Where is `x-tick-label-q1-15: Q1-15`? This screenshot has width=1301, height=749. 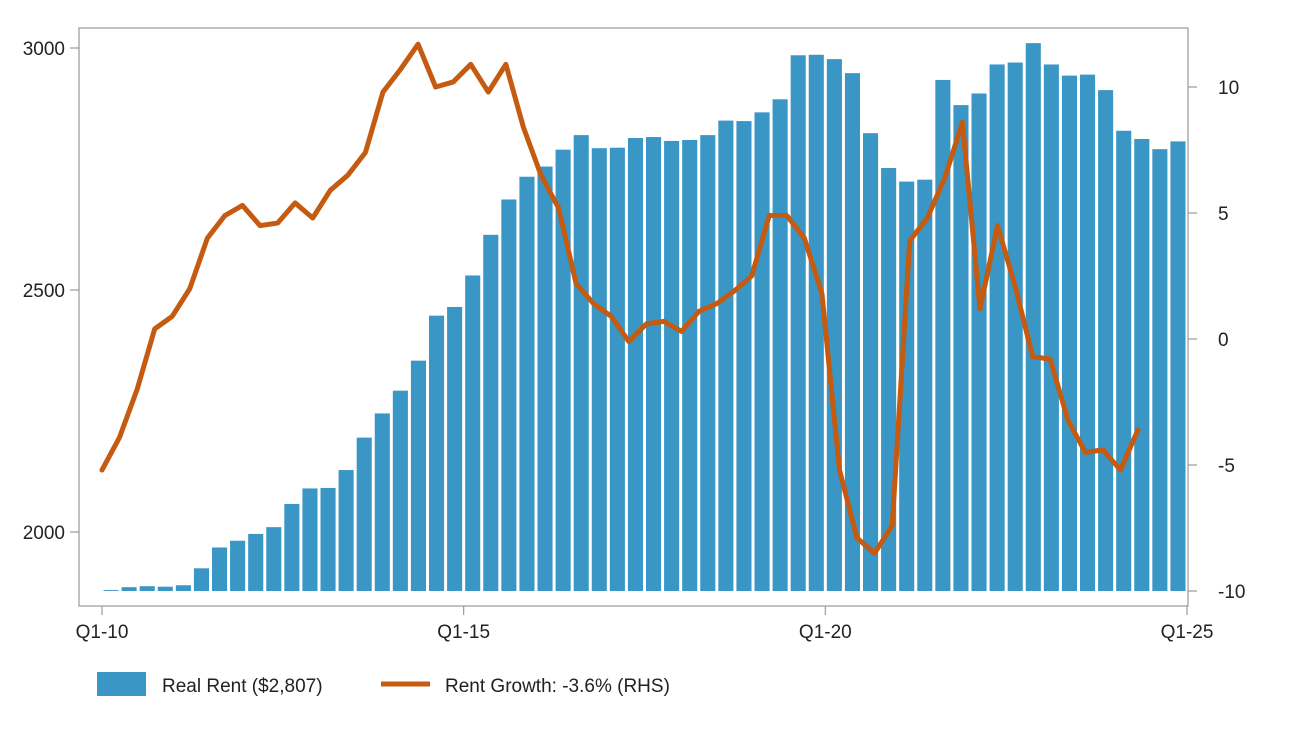 x-tick-label-q1-15: Q1-15 is located at coordinates (463, 632).